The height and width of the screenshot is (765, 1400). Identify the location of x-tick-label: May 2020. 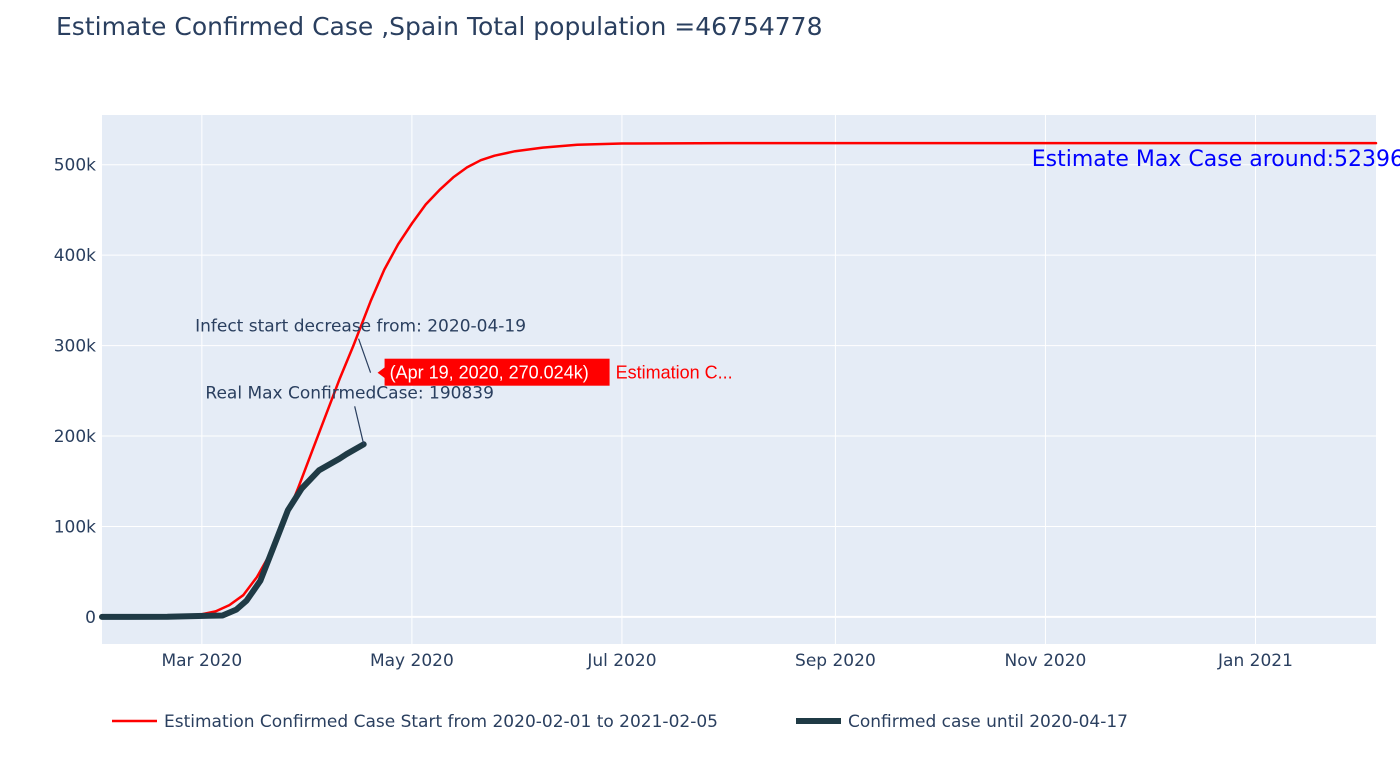
(412, 661).